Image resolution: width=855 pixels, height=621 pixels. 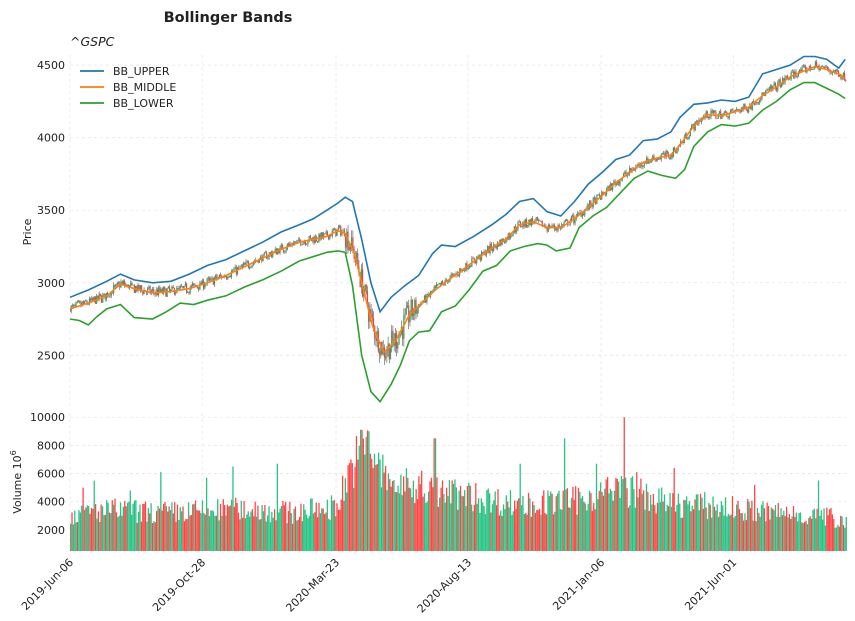 What do you see at coordinates (445, 586) in the screenshot?
I see `x-tick-label: 2020-Aug-13` at bounding box center [445, 586].